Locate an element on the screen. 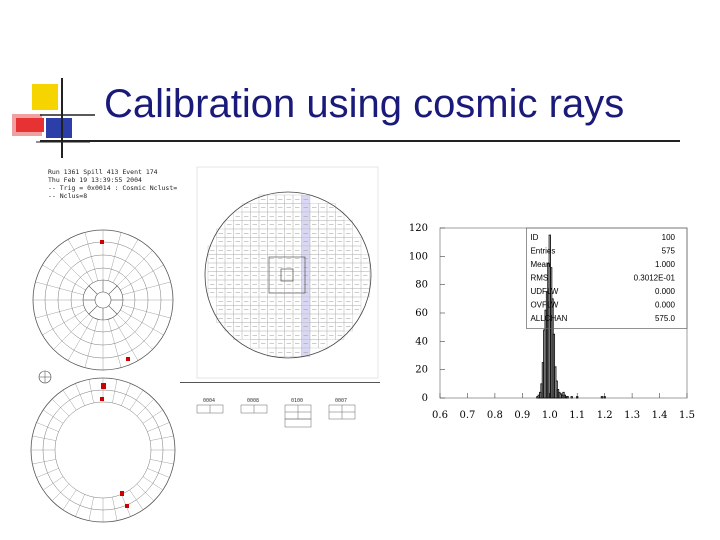 The height and width of the screenshot is (540, 720). plot-frame is located at coordinates (563, 313).